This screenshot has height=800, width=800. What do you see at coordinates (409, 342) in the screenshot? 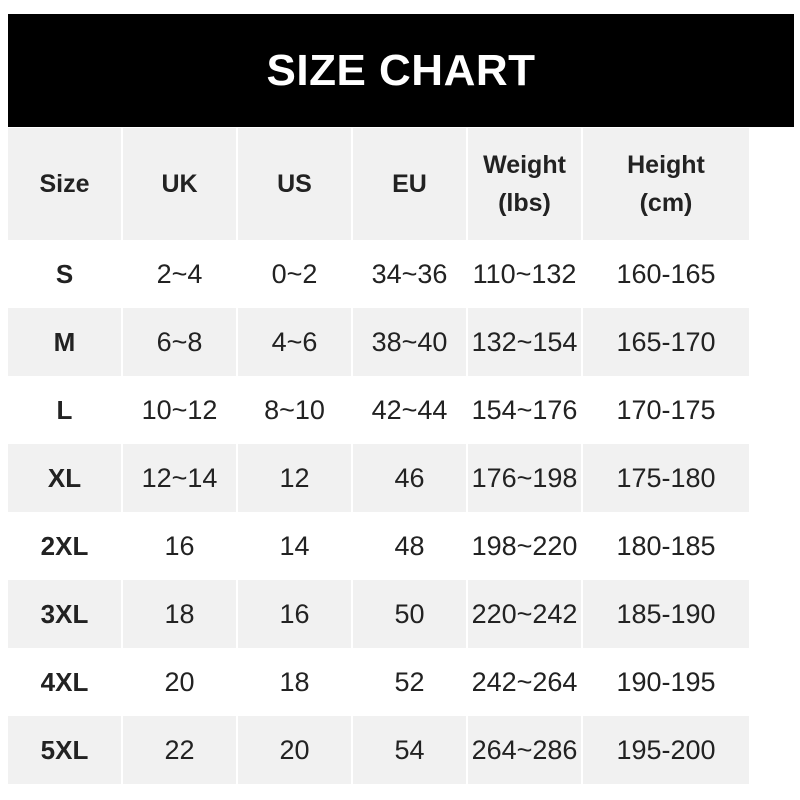
I see `cell-eu: 38~40` at bounding box center [409, 342].